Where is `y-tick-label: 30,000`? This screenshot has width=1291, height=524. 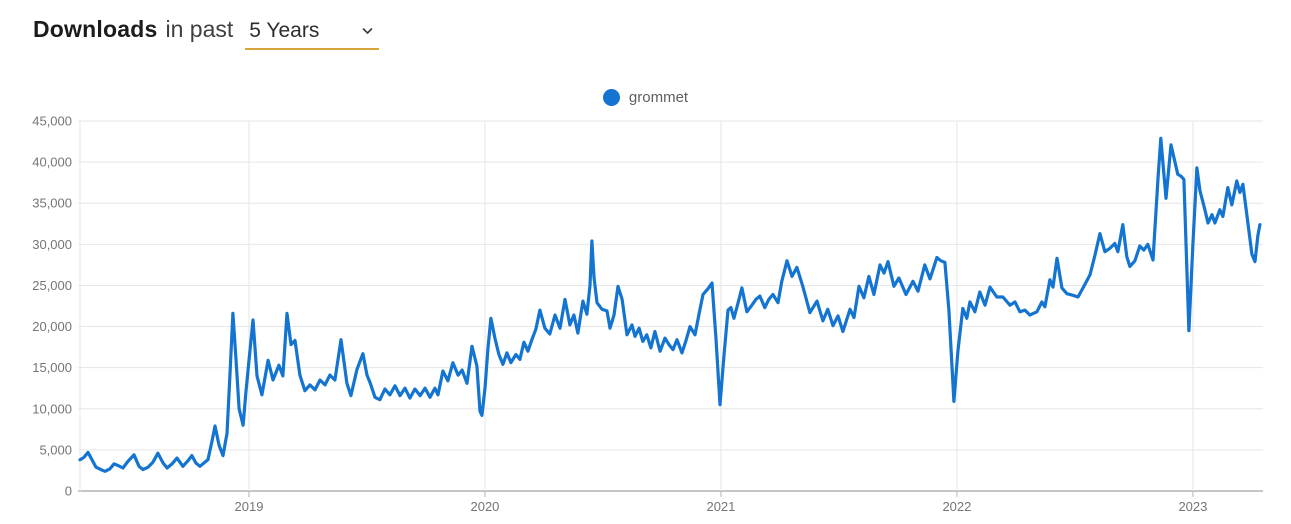 y-tick-label: 30,000 is located at coordinates (52, 244).